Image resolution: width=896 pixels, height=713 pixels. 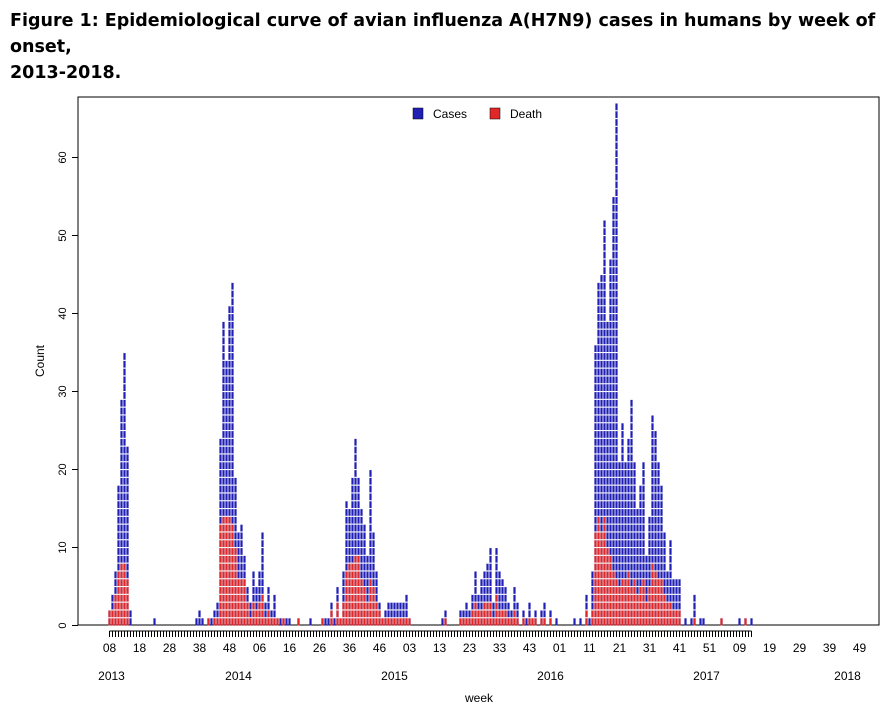 I want to click on year-label: 2015, so click(x=394, y=676).